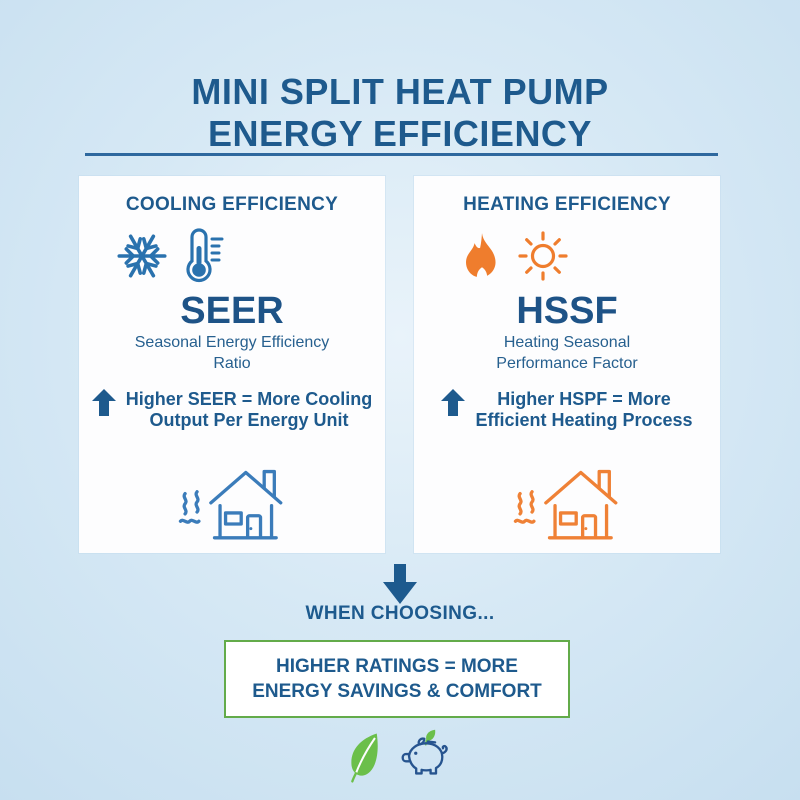 This screenshot has height=800, width=800. I want to click on heating-acronym: HSSF, so click(567, 311).